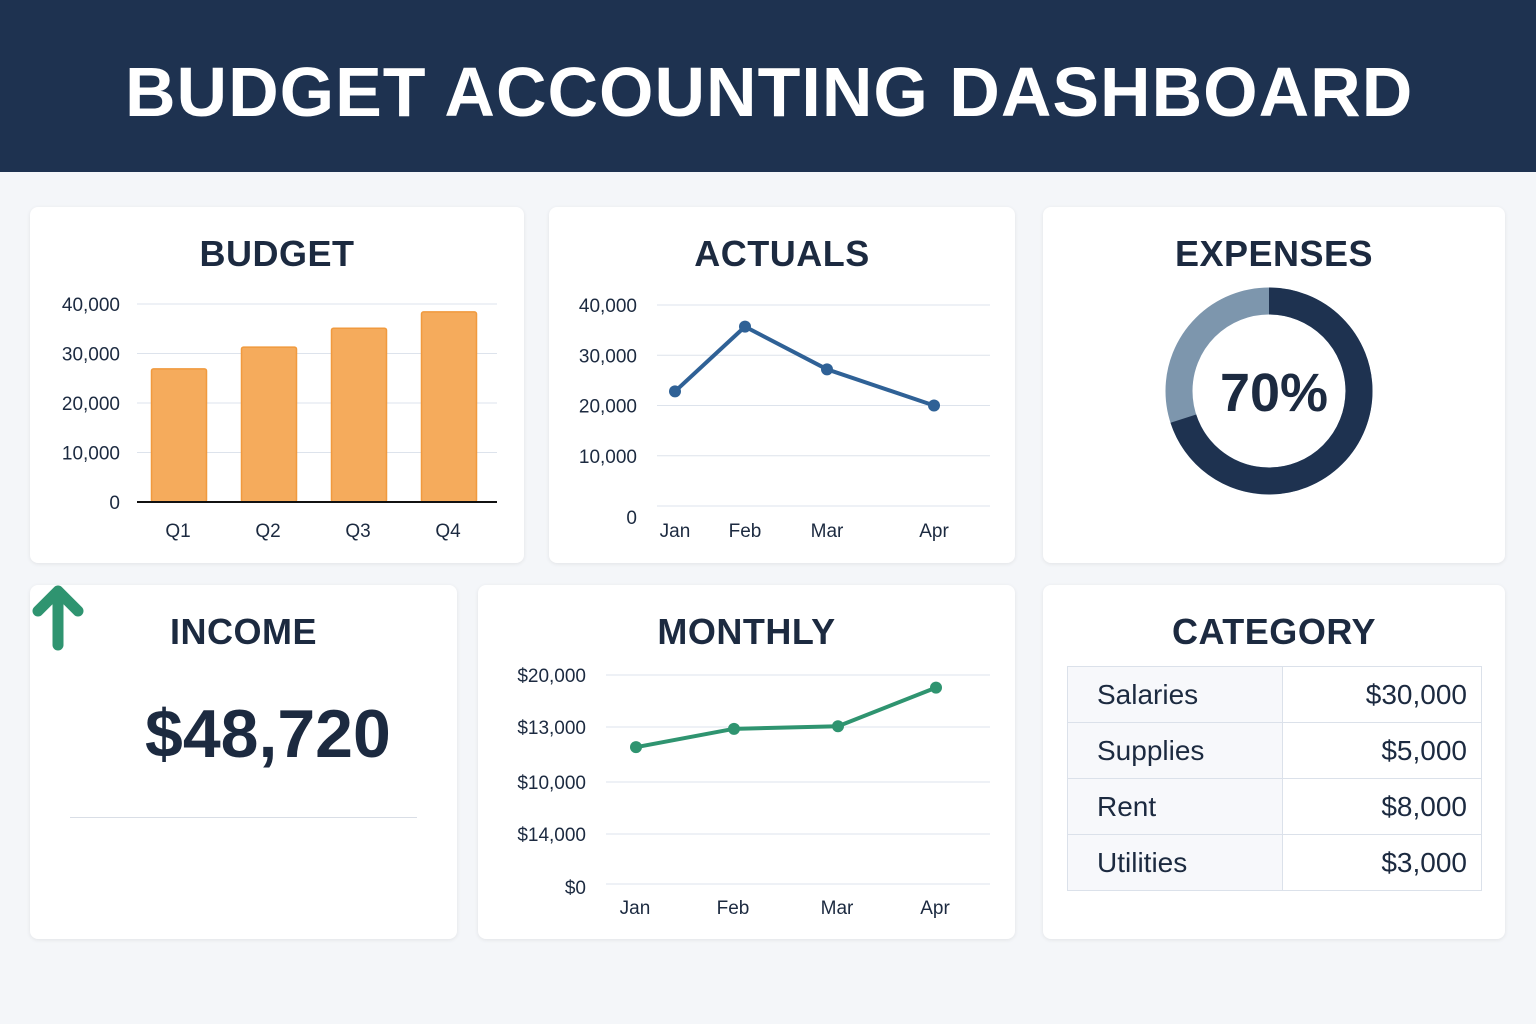 This screenshot has width=1536, height=1024. I want to click on category-label: Salaries, so click(1175, 694).